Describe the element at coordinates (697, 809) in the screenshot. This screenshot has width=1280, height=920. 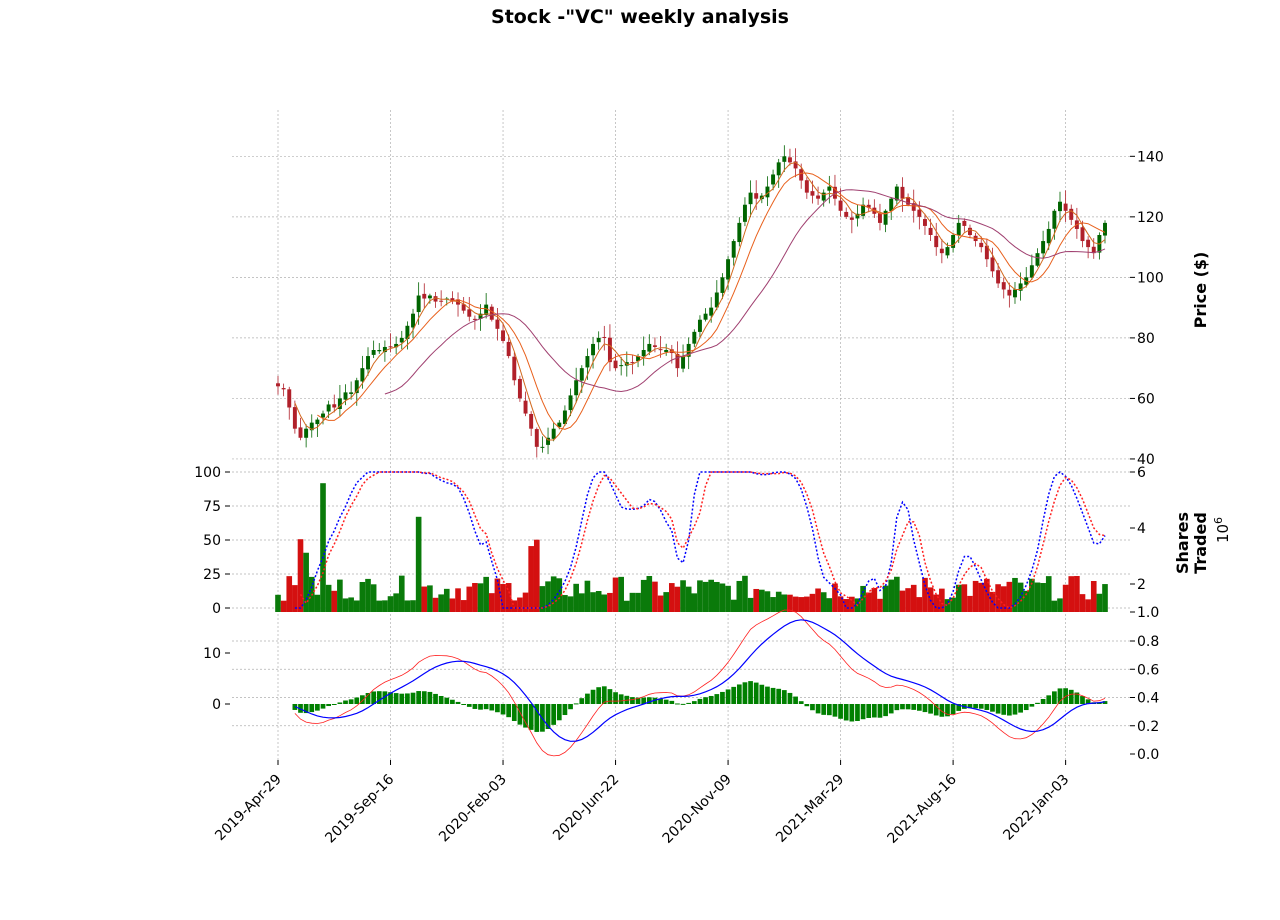
I see `x-tick-label: 2020-Nov-09` at that location.